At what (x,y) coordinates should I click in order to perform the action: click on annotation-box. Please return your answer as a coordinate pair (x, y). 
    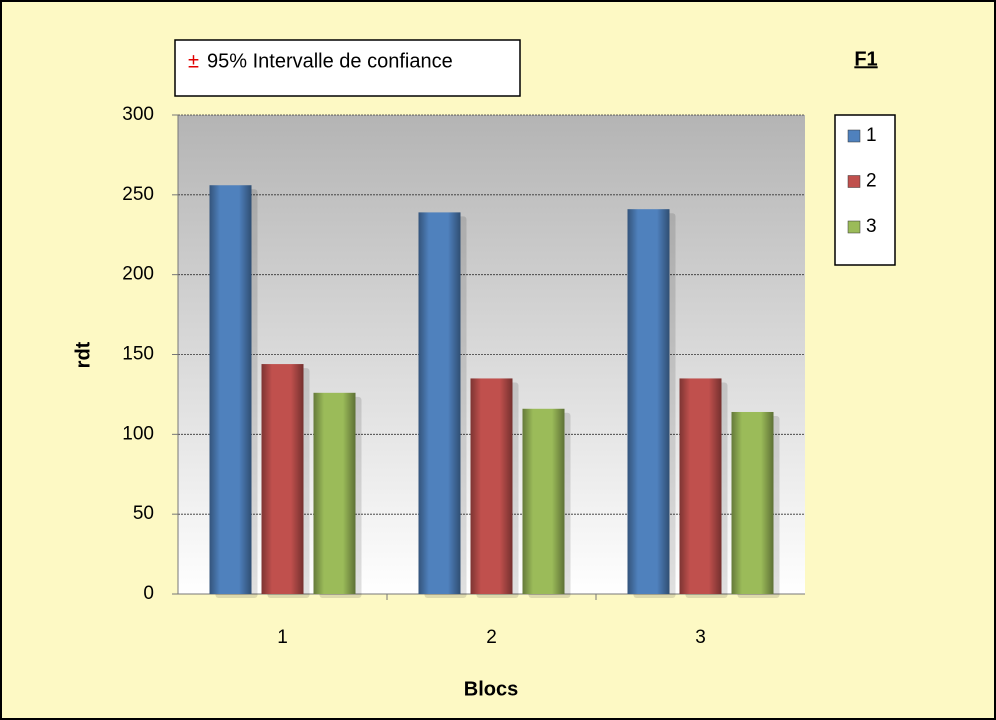
    Looking at the image, I should click on (347, 68).